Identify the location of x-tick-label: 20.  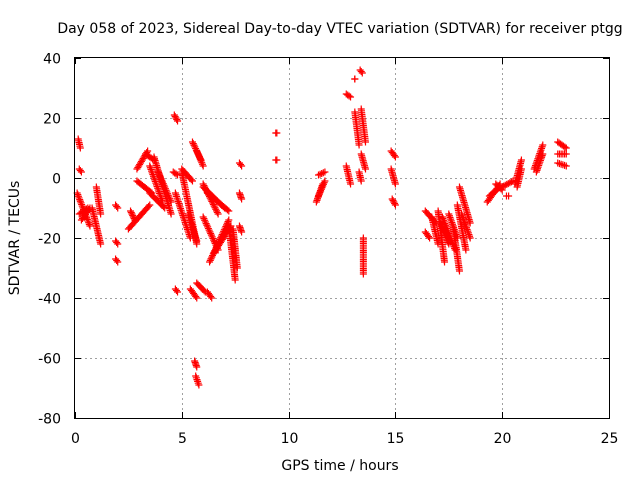
(503, 439).